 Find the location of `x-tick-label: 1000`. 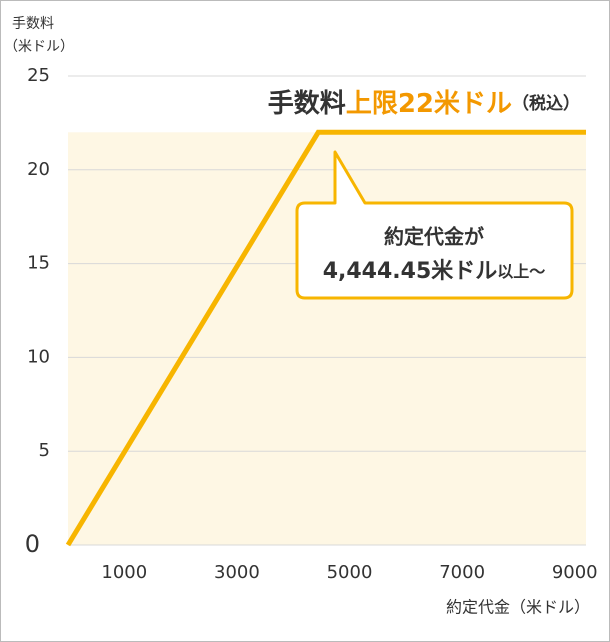

x-tick-label: 1000 is located at coordinates (124, 572).